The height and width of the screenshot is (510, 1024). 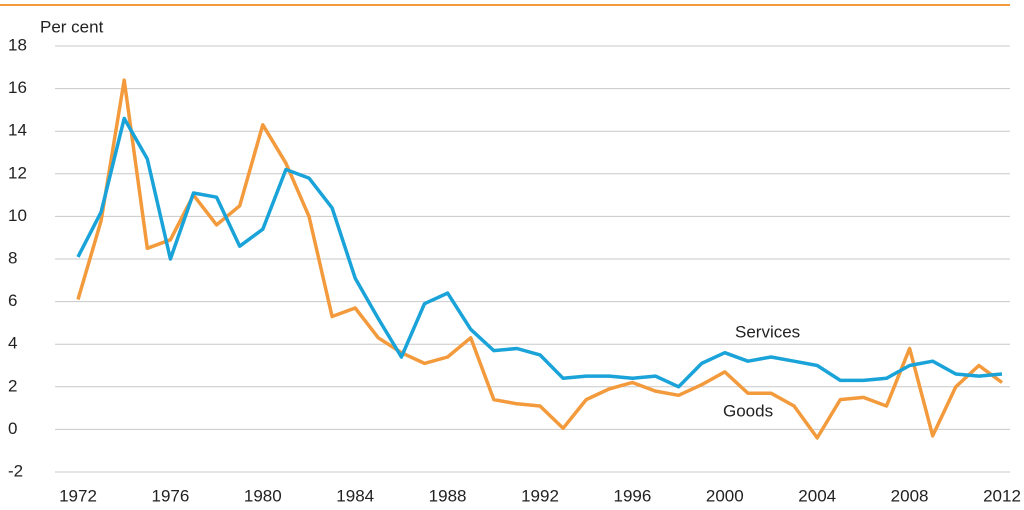 I want to click on x-tick-label: 1984, so click(x=355, y=495).